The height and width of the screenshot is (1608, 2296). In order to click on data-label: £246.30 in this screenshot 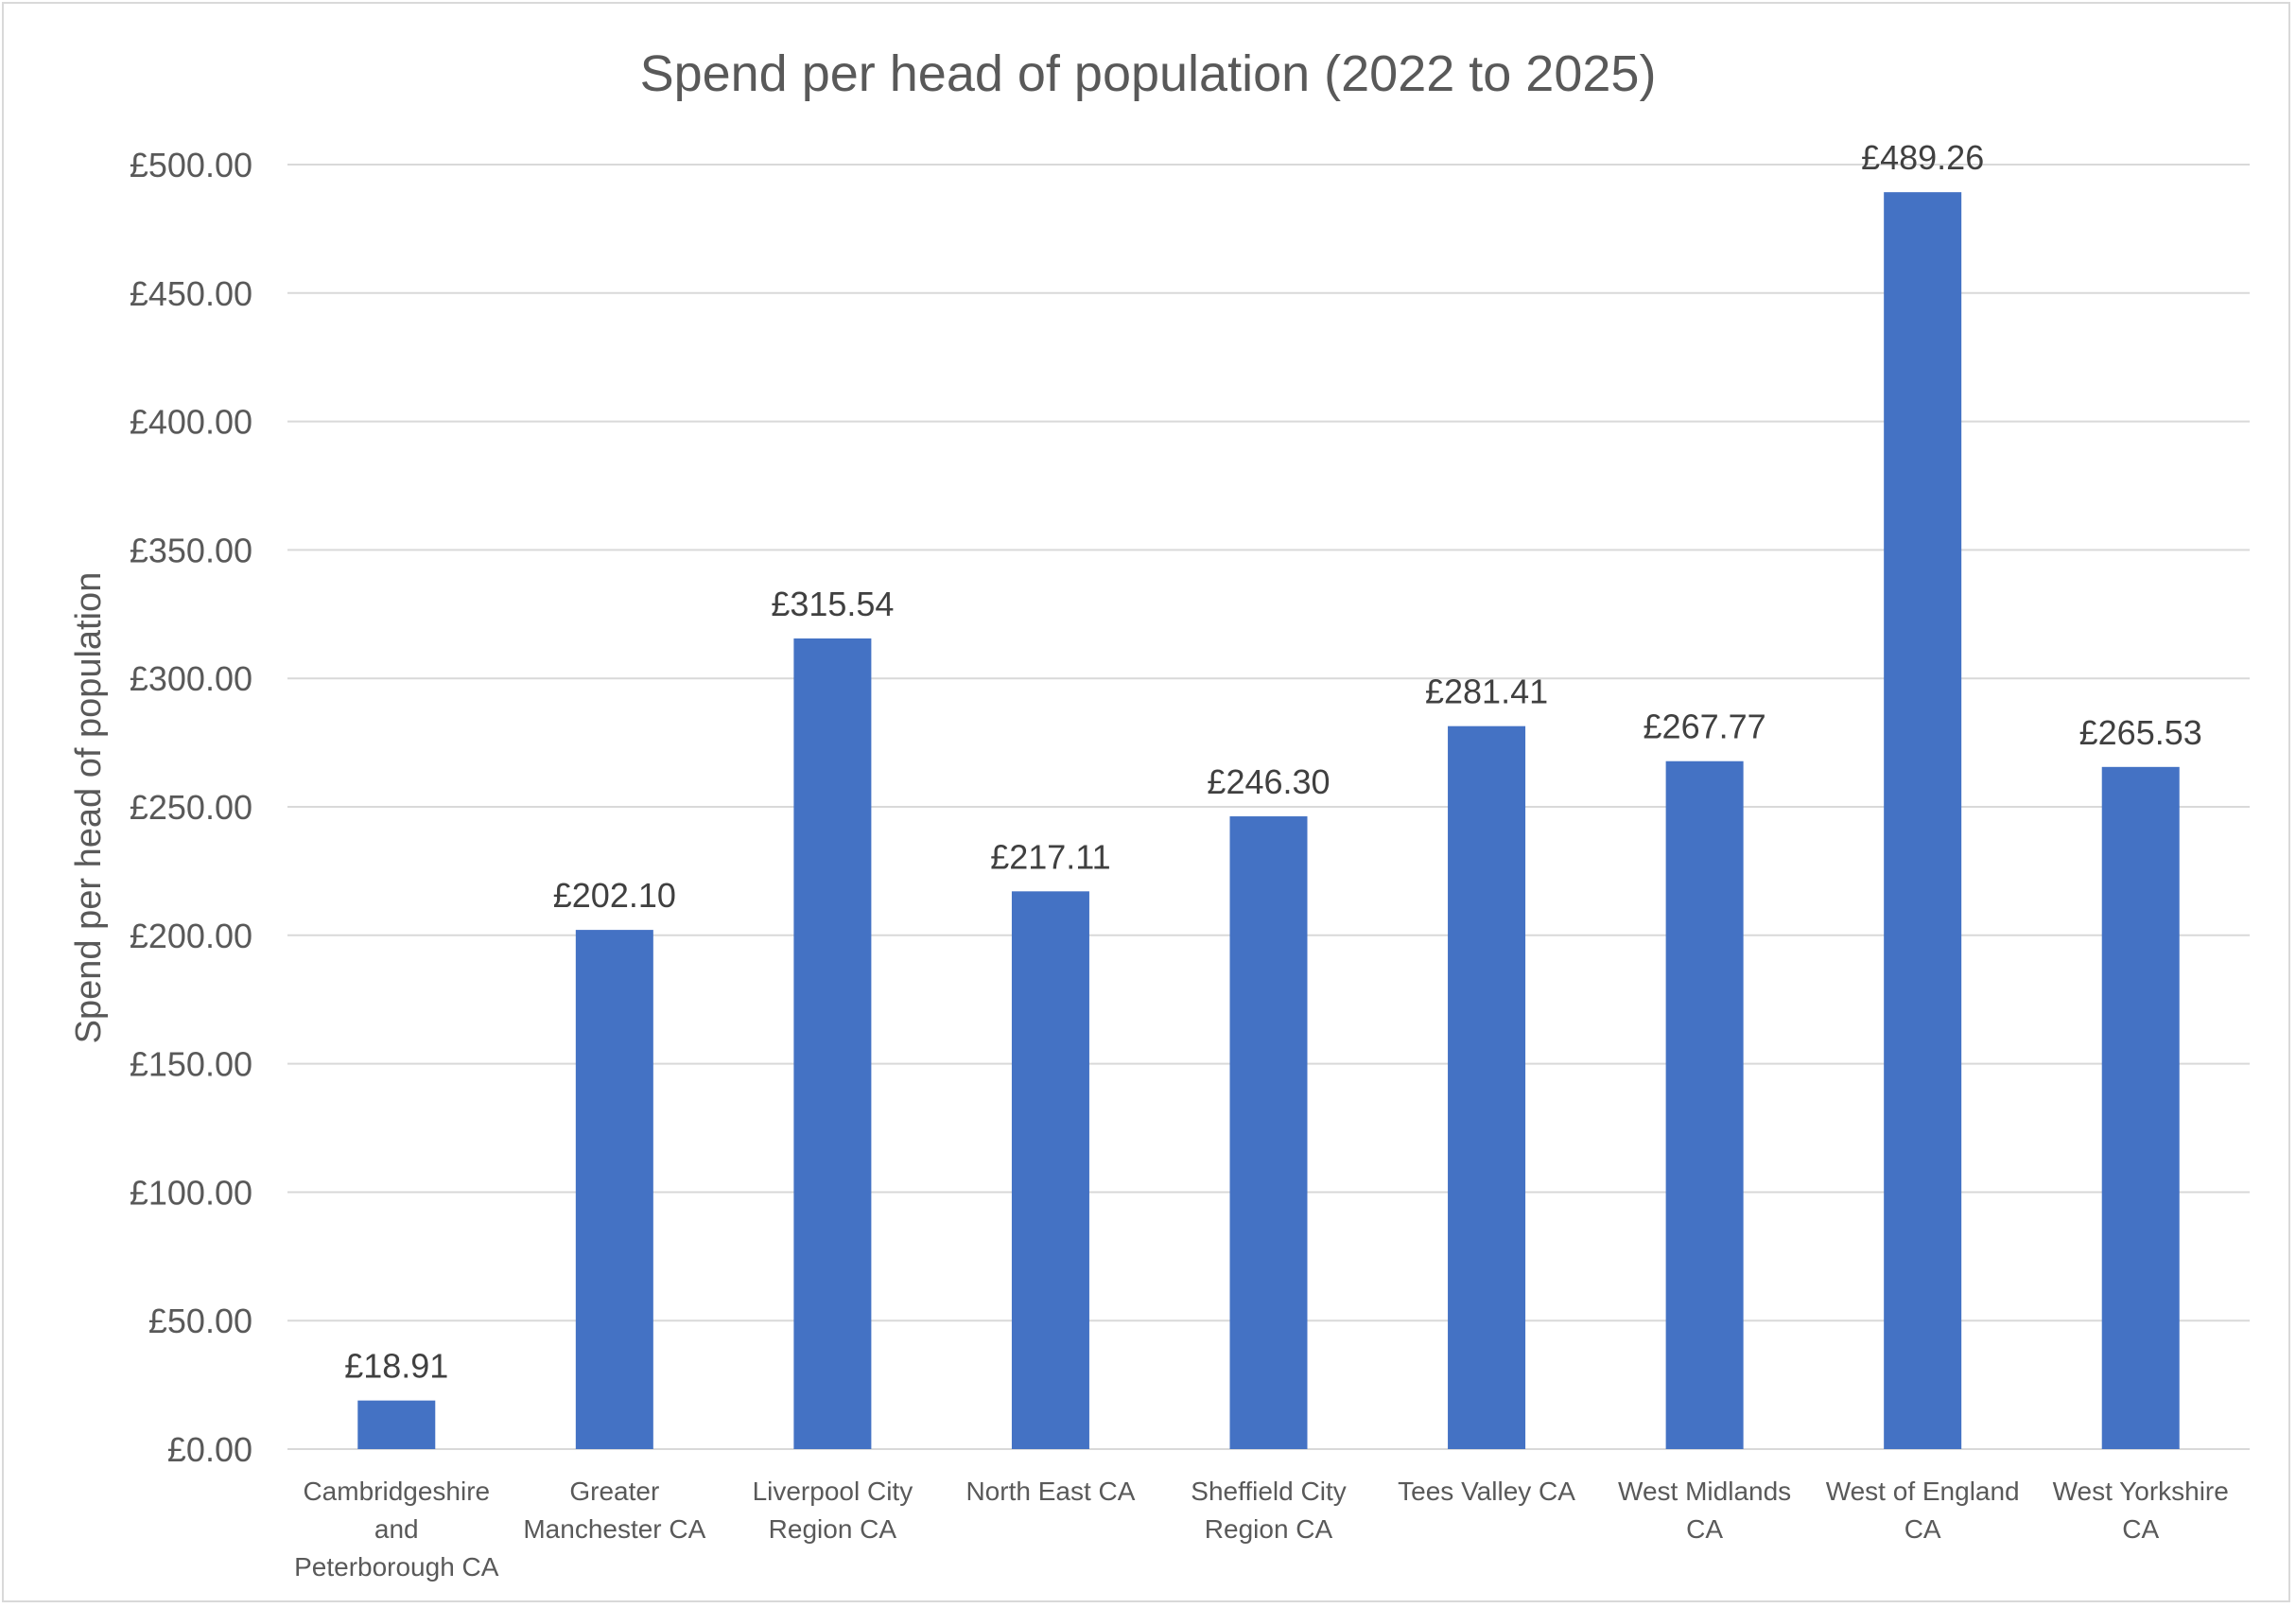, I will do `click(1269, 781)`.